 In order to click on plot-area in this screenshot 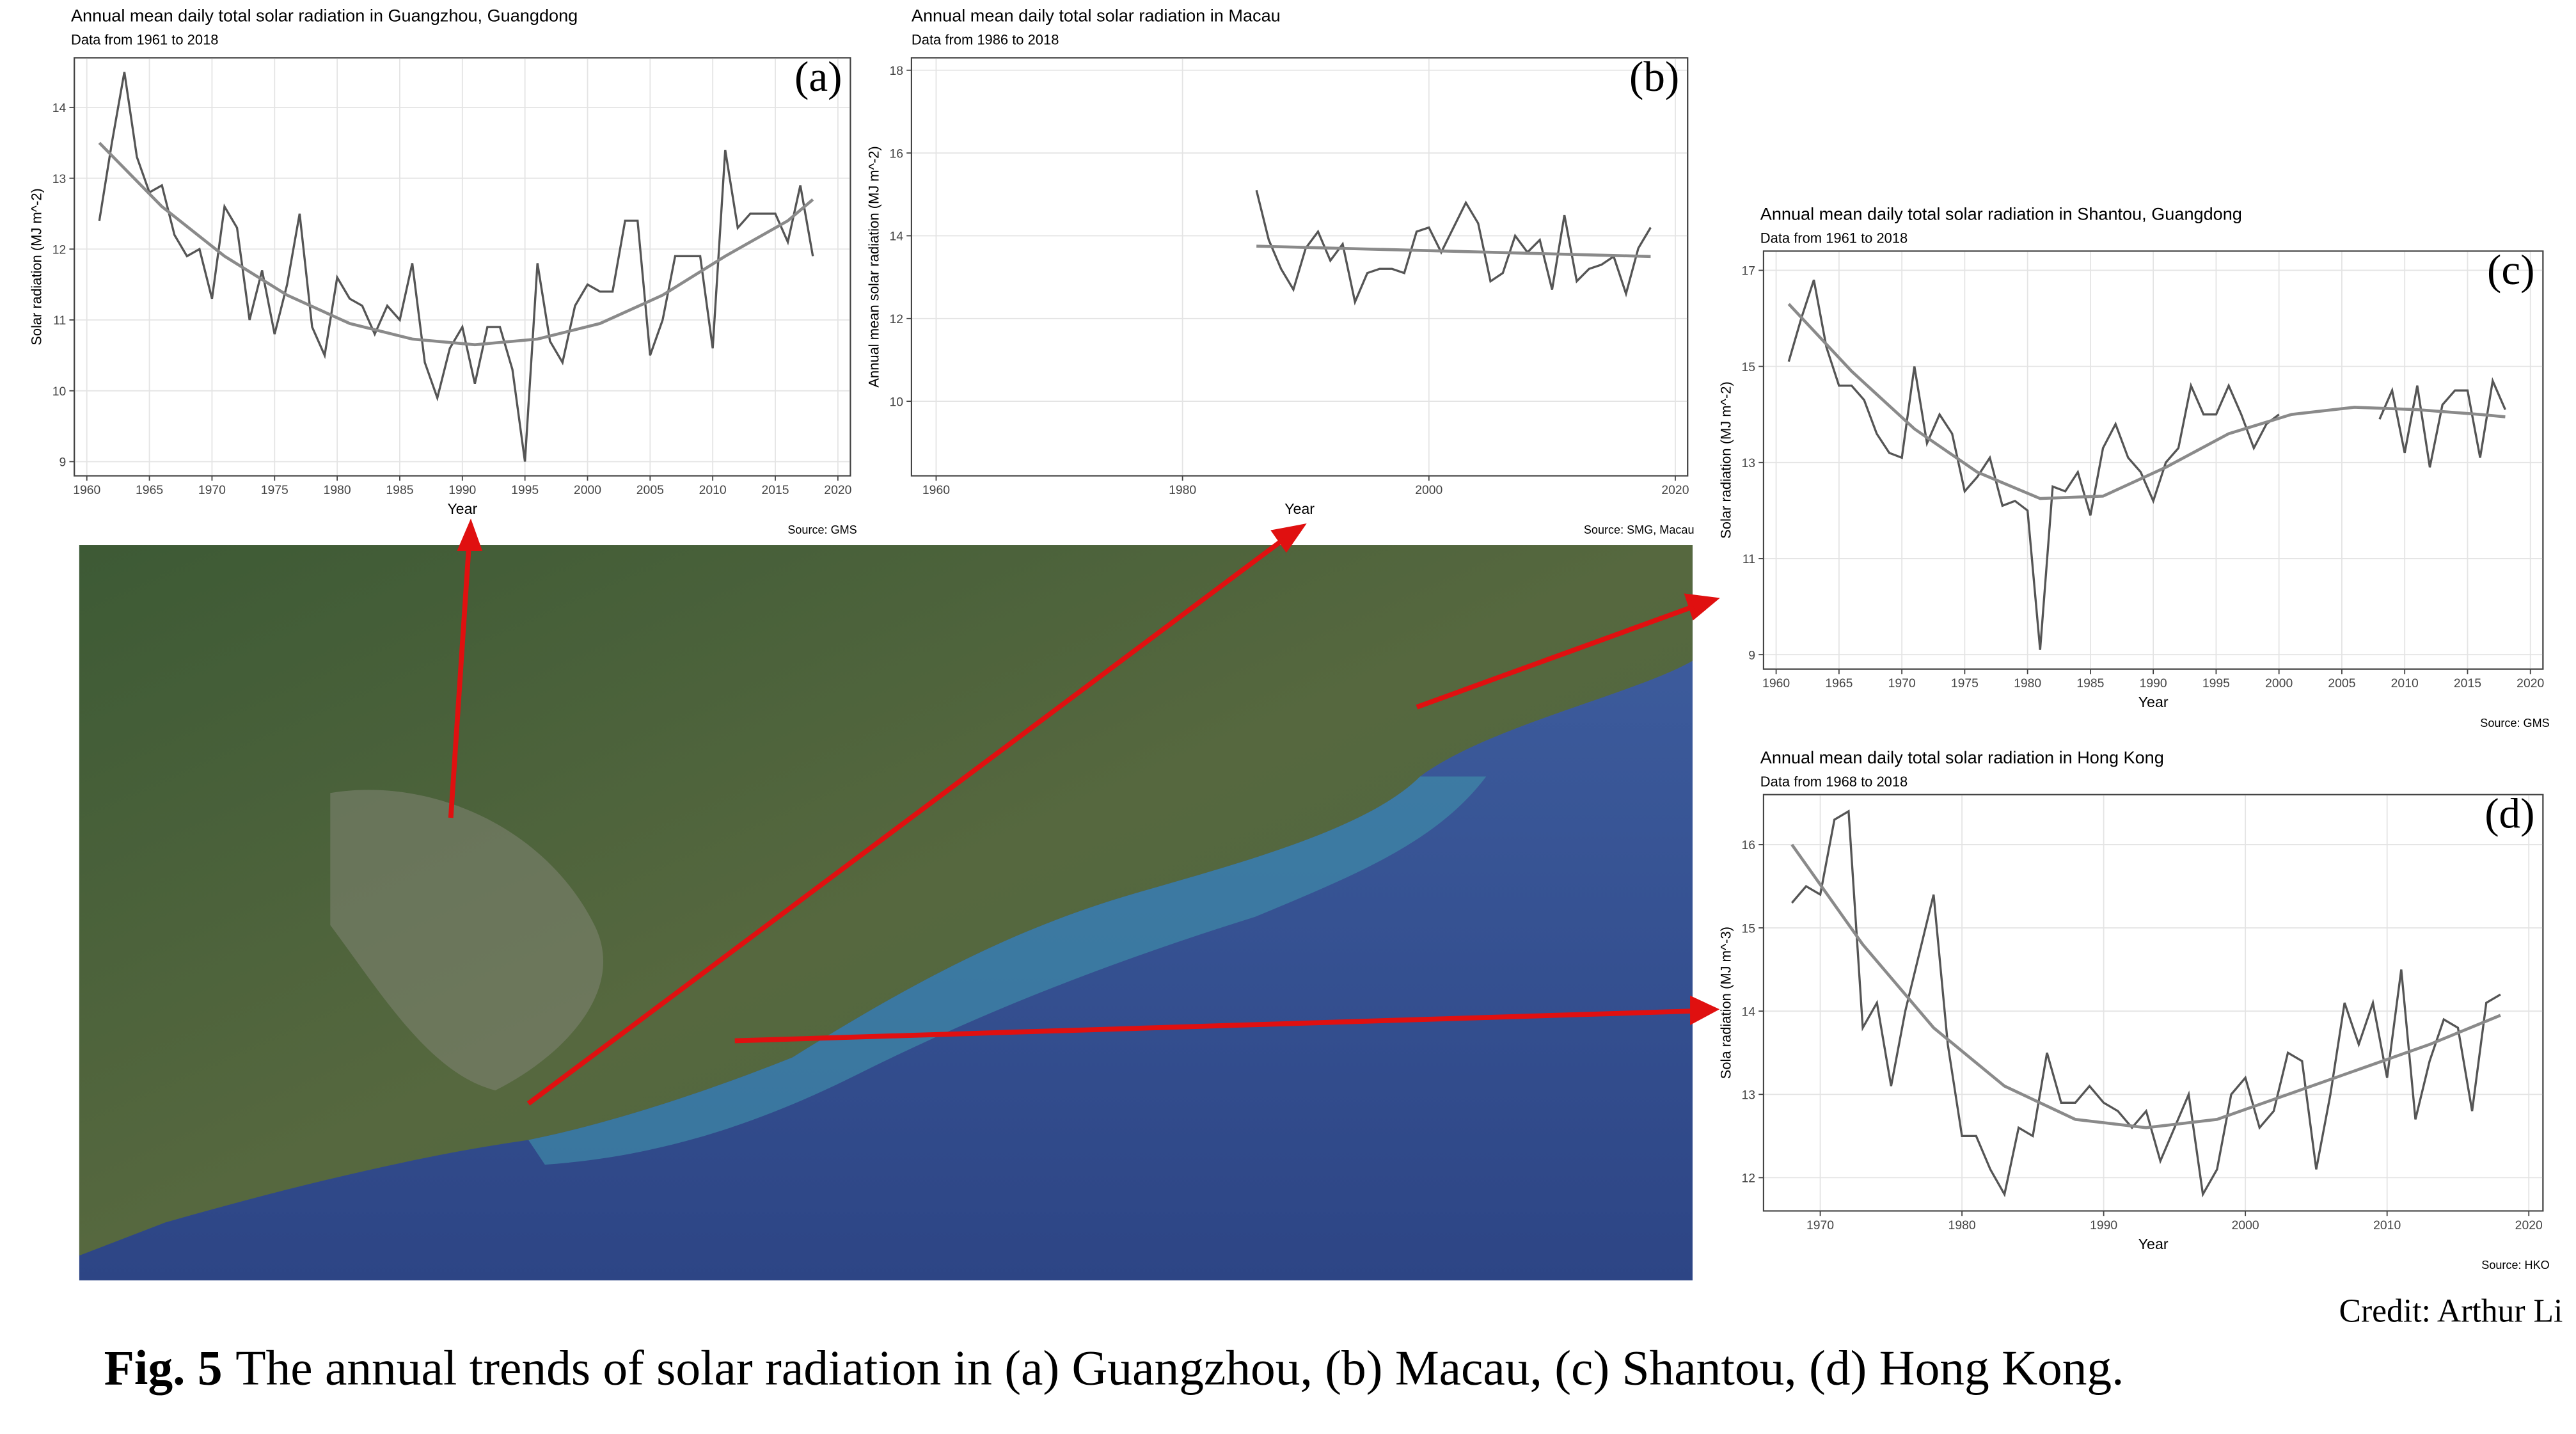, I will do `click(2153, 1002)`.